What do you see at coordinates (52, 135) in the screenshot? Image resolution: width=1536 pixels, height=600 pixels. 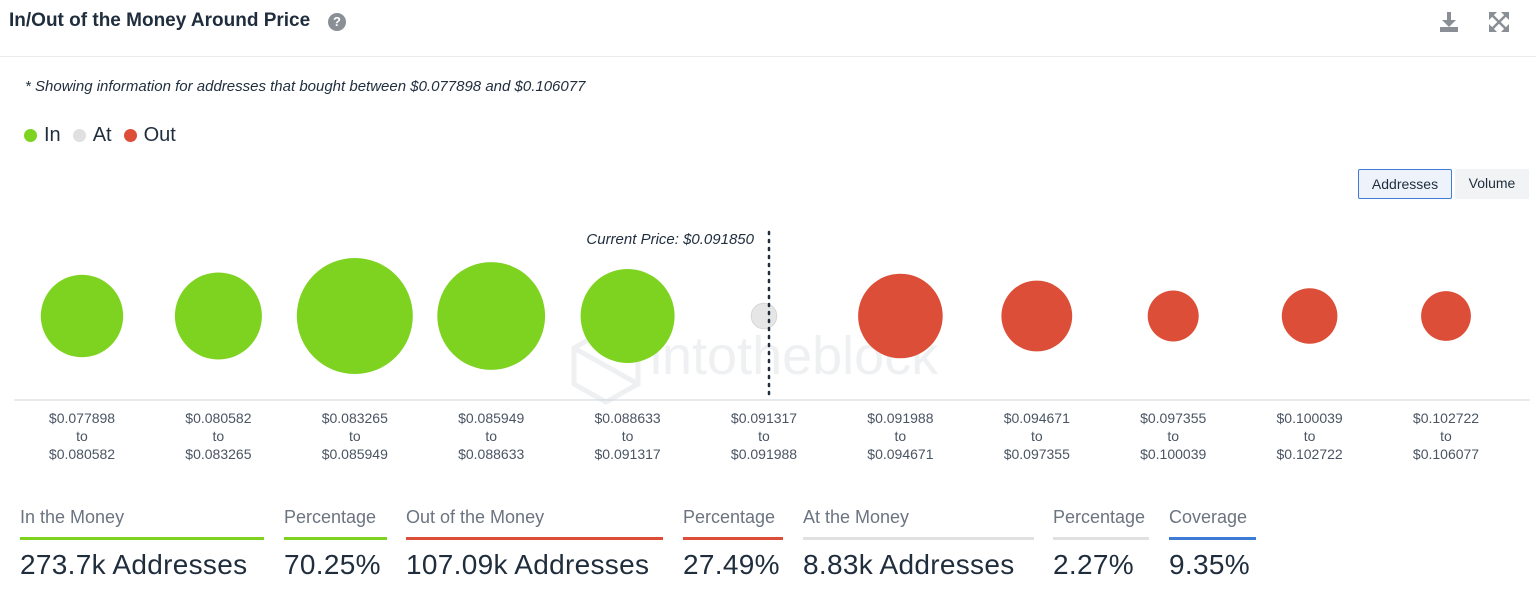 I see `legend-label-in: In` at bounding box center [52, 135].